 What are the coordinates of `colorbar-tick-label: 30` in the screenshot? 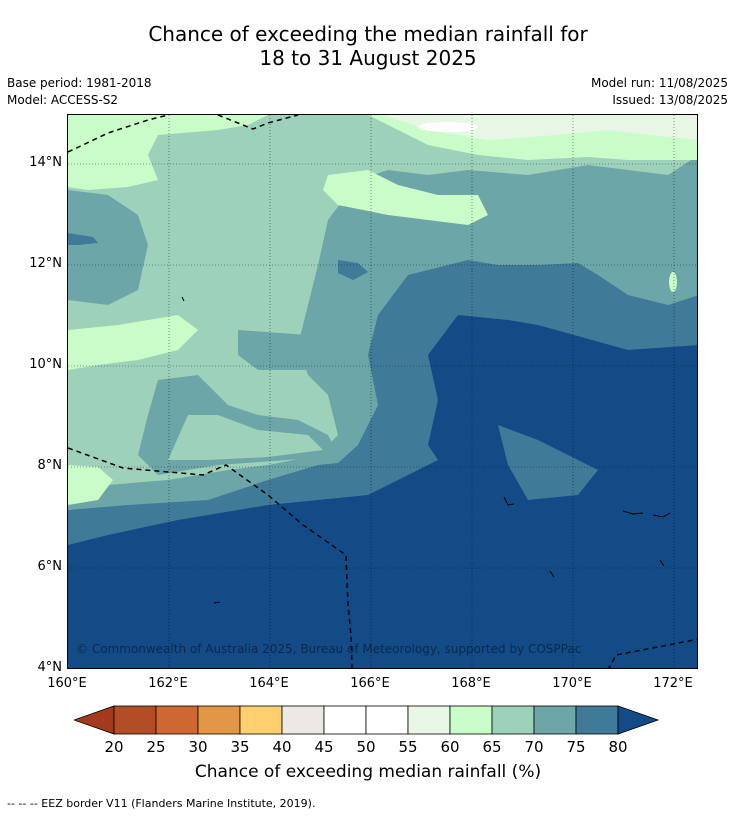 It's located at (198, 747).